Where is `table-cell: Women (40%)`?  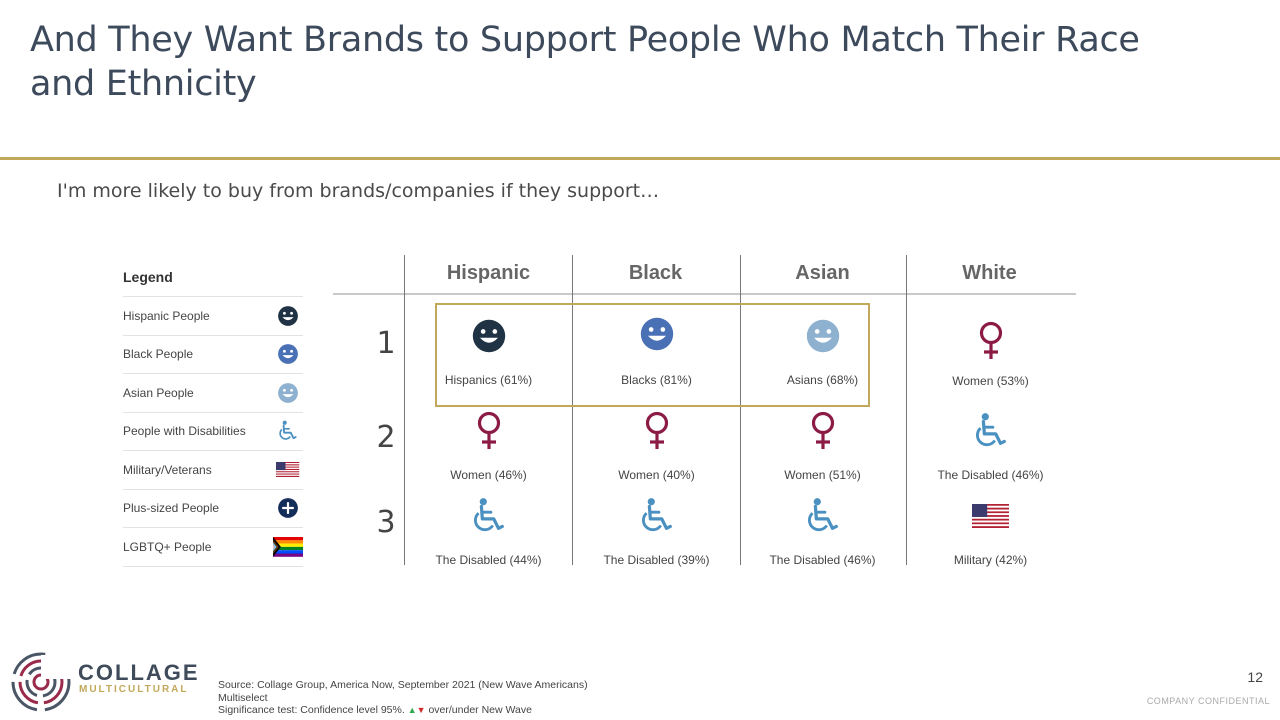 table-cell: Women (40%) is located at coordinates (656, 445).